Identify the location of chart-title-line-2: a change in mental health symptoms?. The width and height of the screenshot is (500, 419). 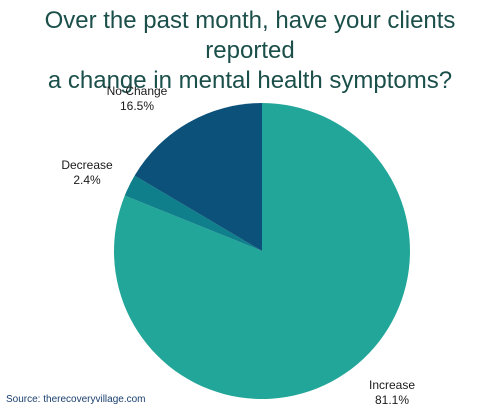
(250, 80).